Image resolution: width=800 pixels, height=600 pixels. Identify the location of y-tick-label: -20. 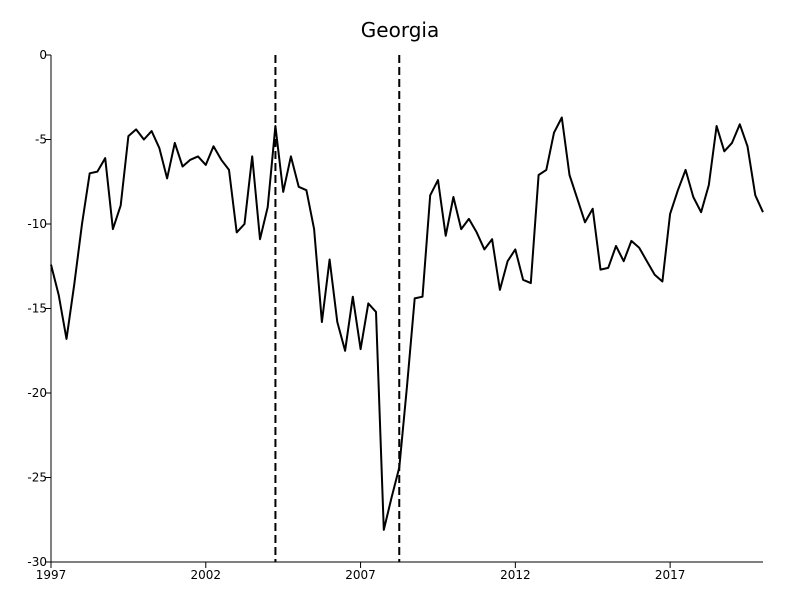
(37, 393).